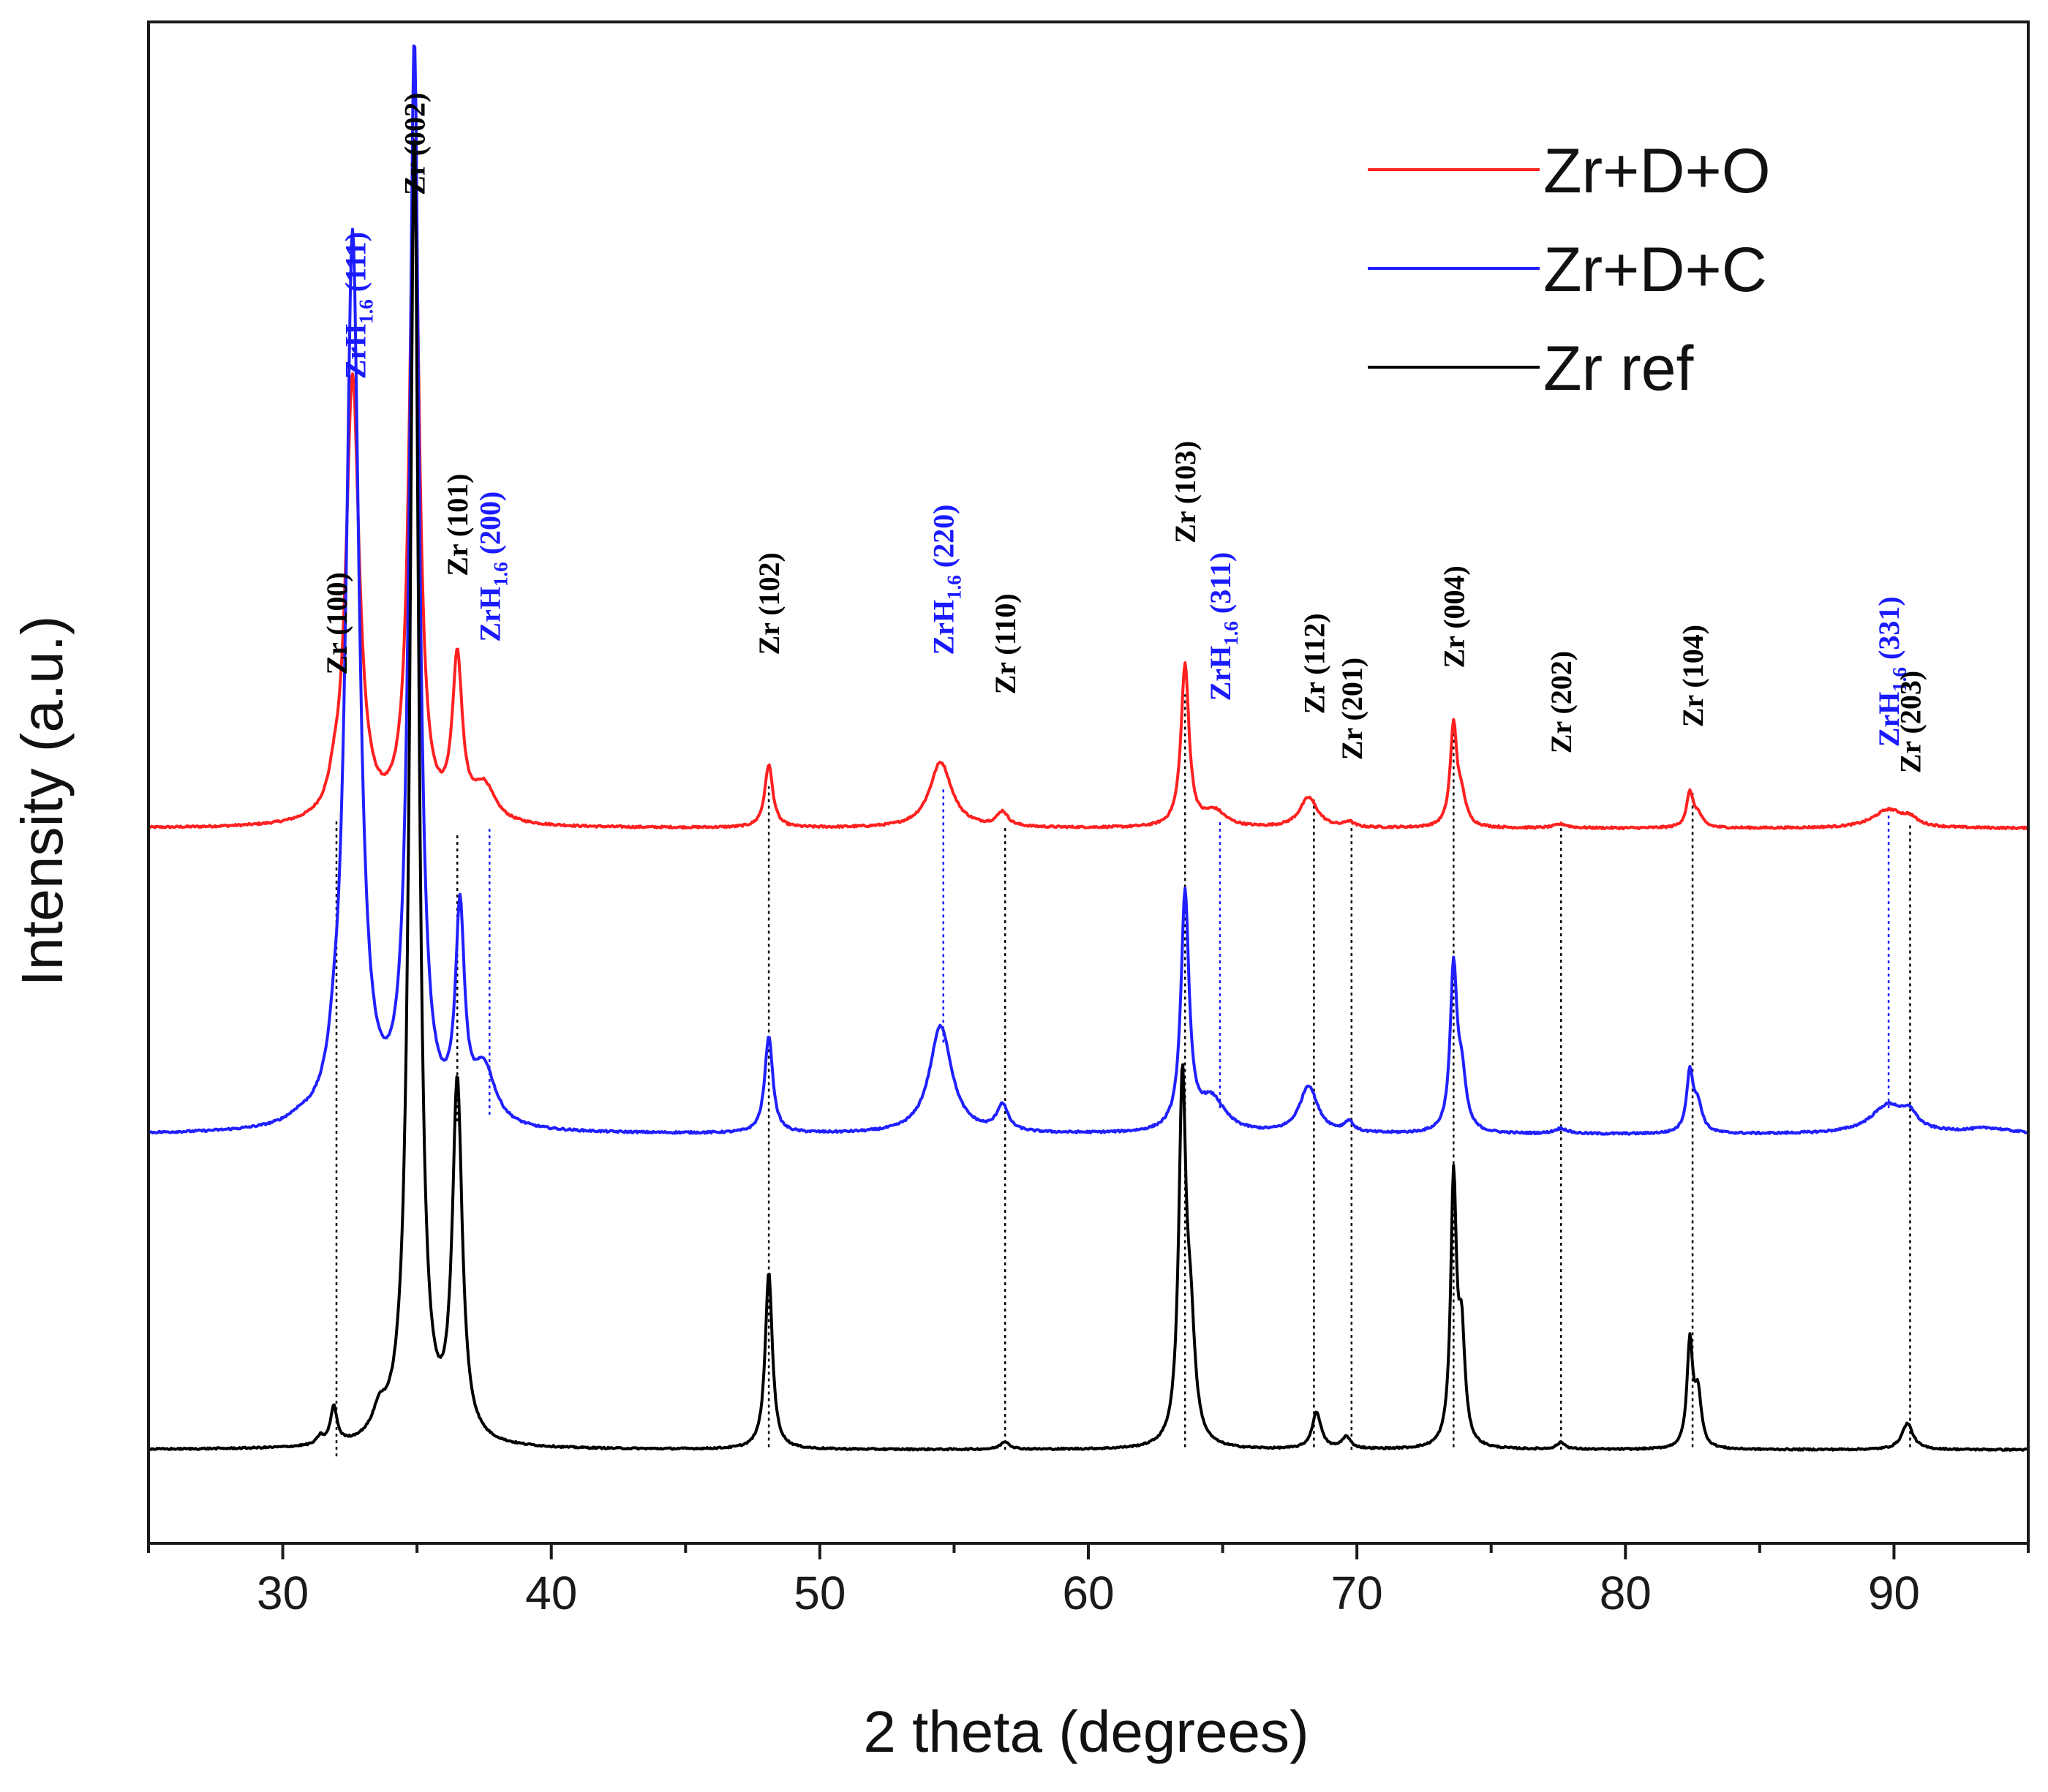 This screenshot has width=2048, height=1792. Describe the element at coordinates (1185, 492) in the screenshot. I see `peak-label: Zr (103)` at that location.